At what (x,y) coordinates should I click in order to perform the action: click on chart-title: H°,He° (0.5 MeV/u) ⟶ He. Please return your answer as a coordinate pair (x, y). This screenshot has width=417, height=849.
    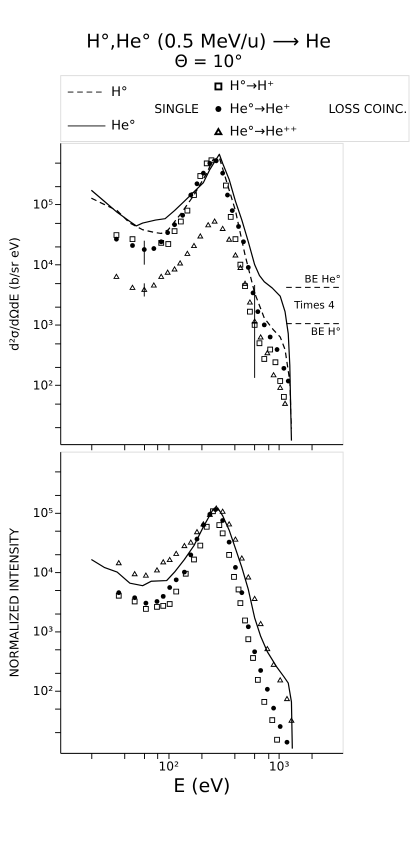
    Looking at the image, I should click on (209, 41).